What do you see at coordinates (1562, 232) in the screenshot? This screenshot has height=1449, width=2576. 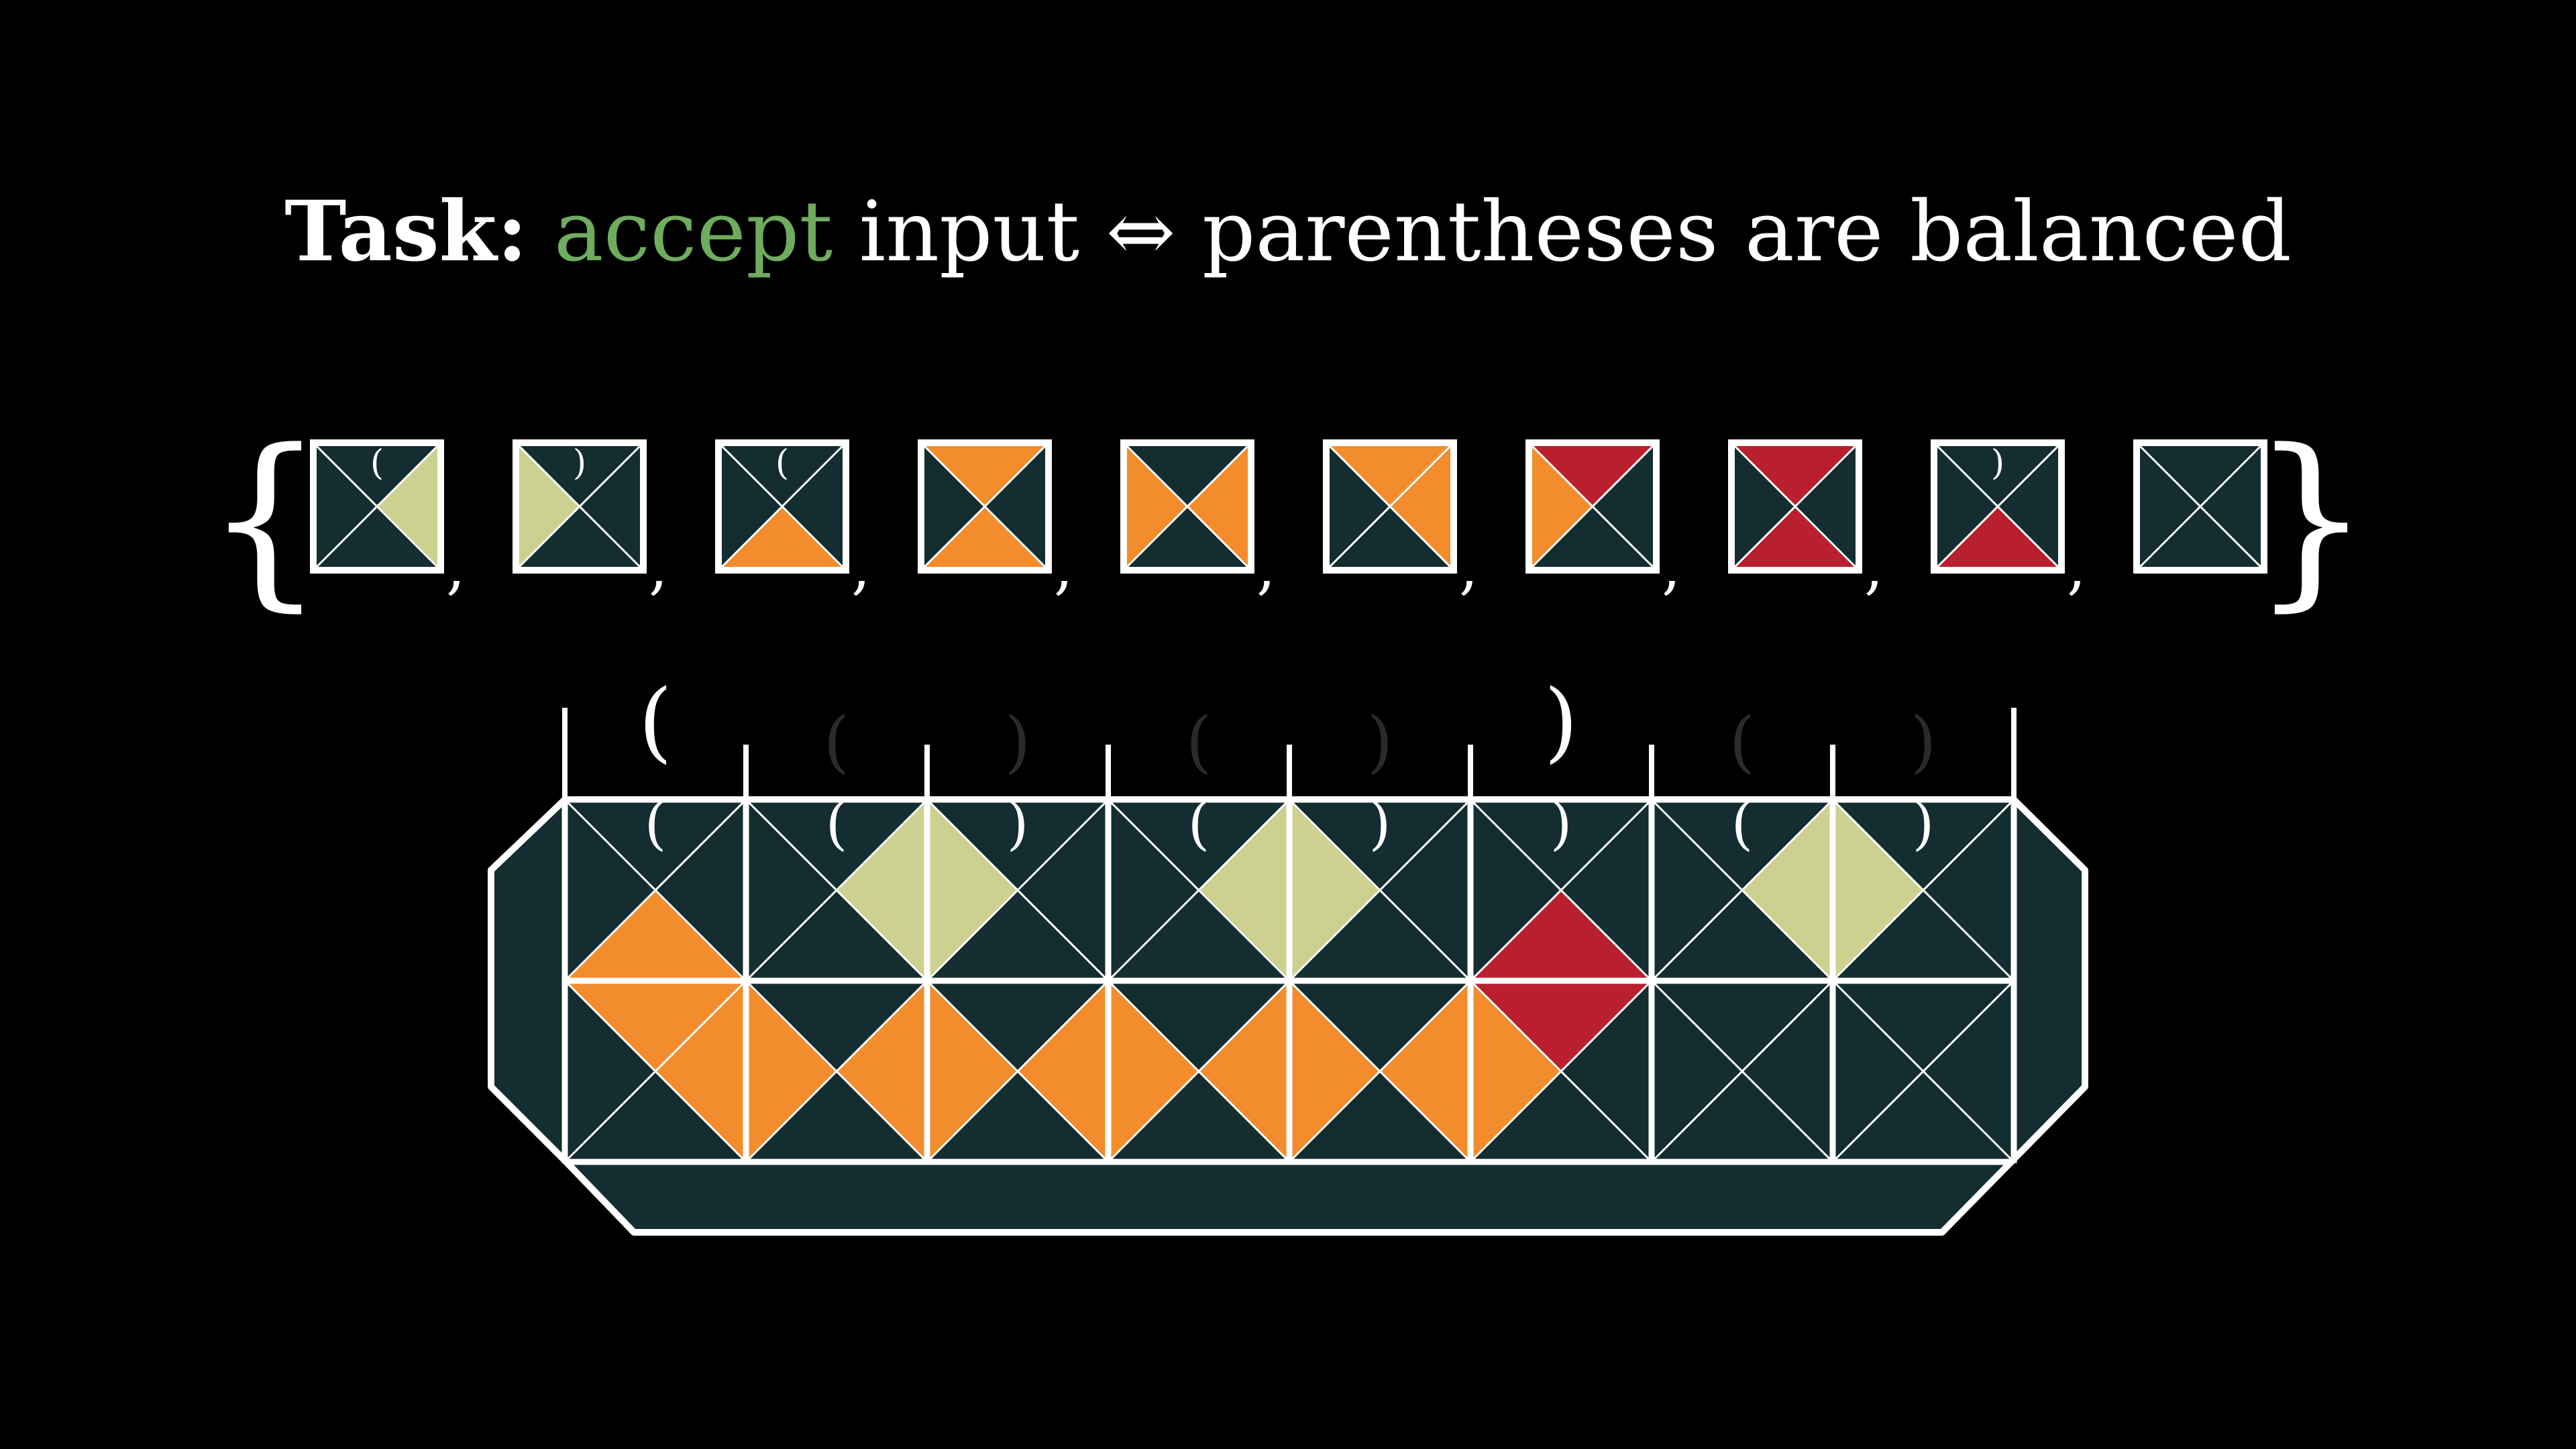 I see `title-rest: input ⇔ parentheses are balanced` at bounding box center [1562, 232].